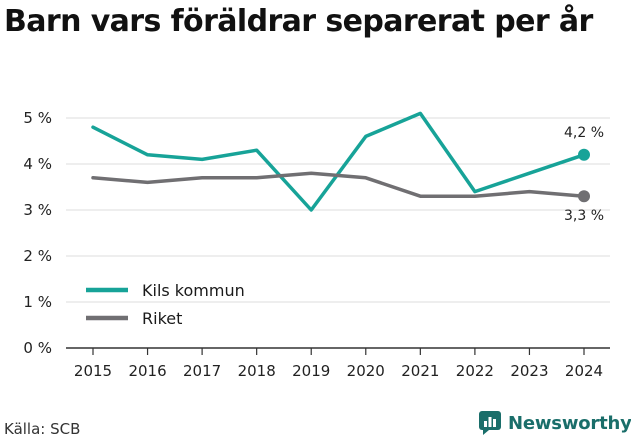  I want to click on legend-label: Kils kommun, so click(193, 290).